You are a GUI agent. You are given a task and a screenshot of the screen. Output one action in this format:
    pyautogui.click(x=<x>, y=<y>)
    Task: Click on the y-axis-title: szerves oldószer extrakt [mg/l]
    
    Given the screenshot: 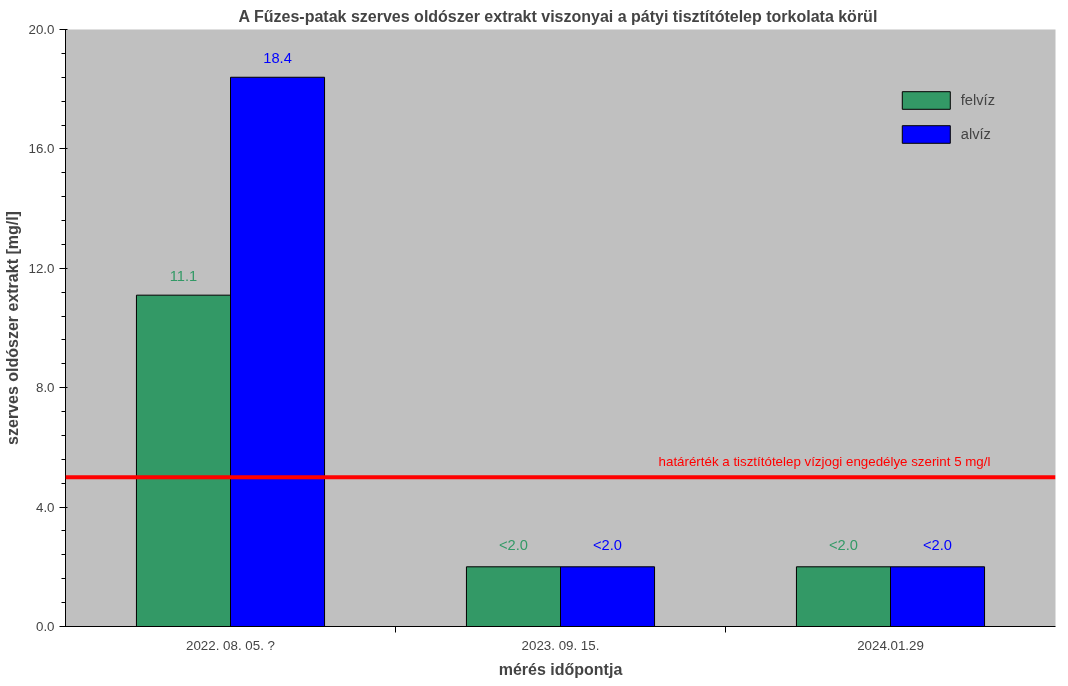 What is the action you would take?
    pyautogui.click(x=12, y=328)
    